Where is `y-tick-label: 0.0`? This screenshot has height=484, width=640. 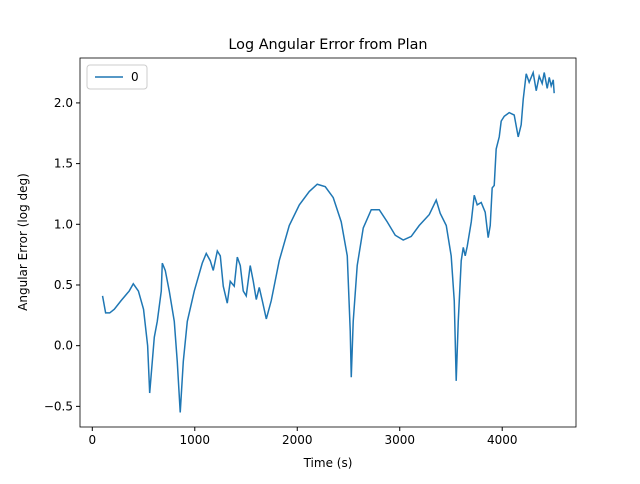 y-tick-label: 0.0 is located at coordinates (63, 346).